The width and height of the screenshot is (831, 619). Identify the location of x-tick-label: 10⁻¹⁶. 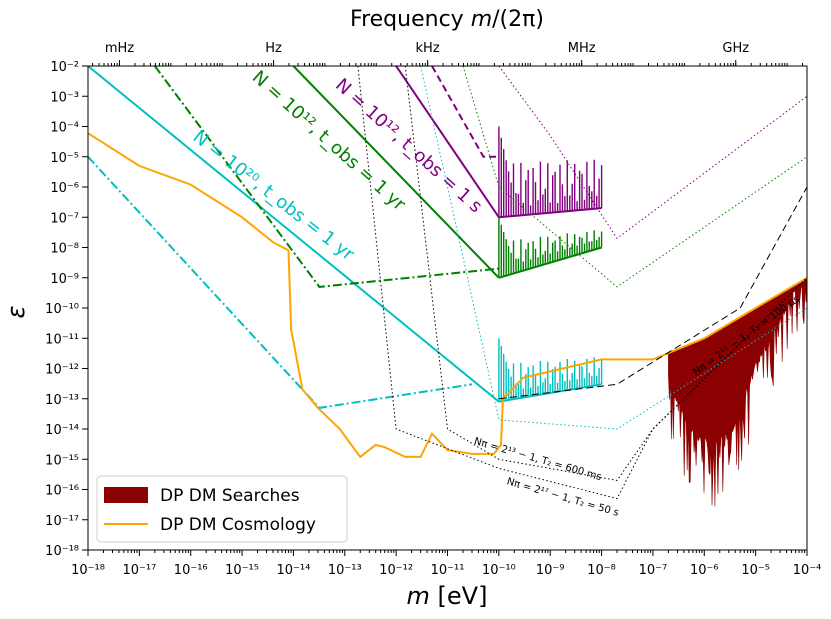
(191, 570).